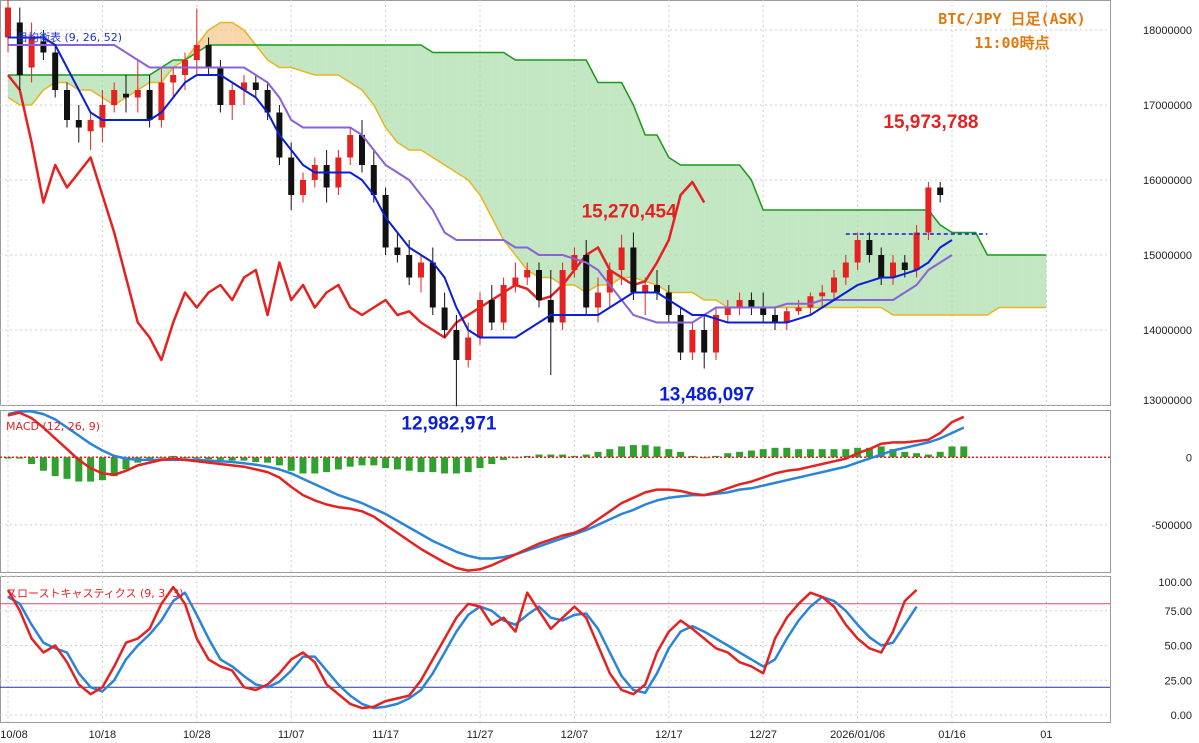 Image resolution: width=1199 pixels, height=743 pixels. What do you see at coordinates (669, 735) in the screenshot?
I see `x-tick-label: 12/17` at bounding box center [669, 735].